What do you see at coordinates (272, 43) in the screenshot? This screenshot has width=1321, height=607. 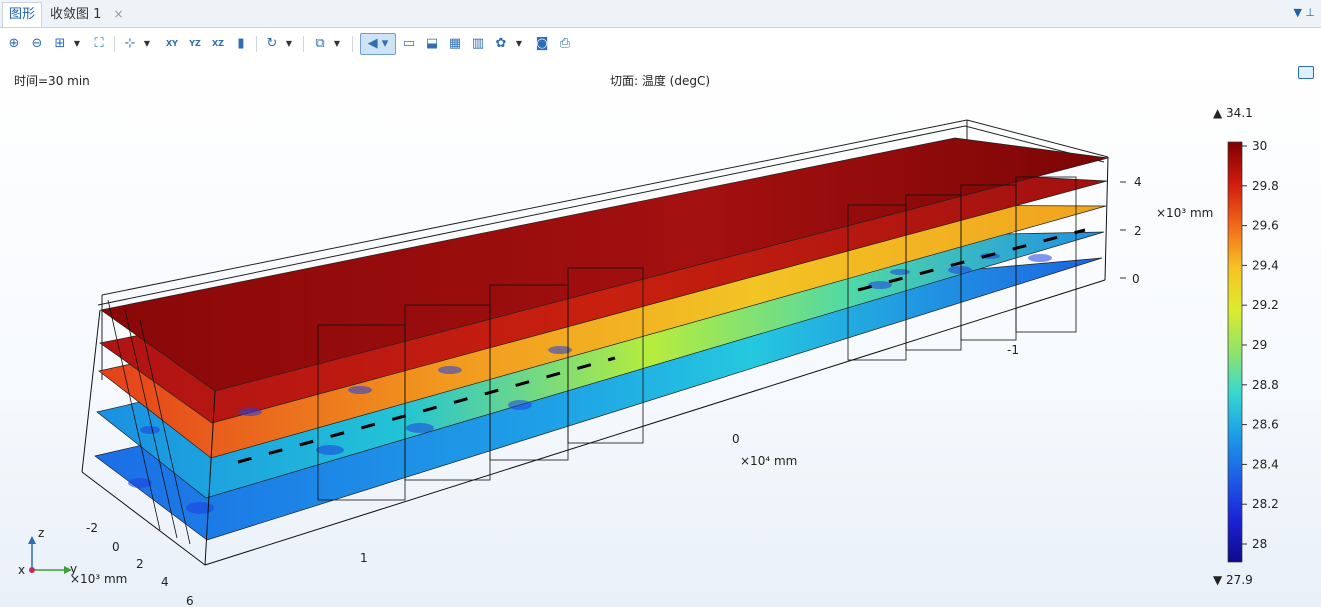 I see `rotate-icon: ↻` at bounding box center [272, 43].